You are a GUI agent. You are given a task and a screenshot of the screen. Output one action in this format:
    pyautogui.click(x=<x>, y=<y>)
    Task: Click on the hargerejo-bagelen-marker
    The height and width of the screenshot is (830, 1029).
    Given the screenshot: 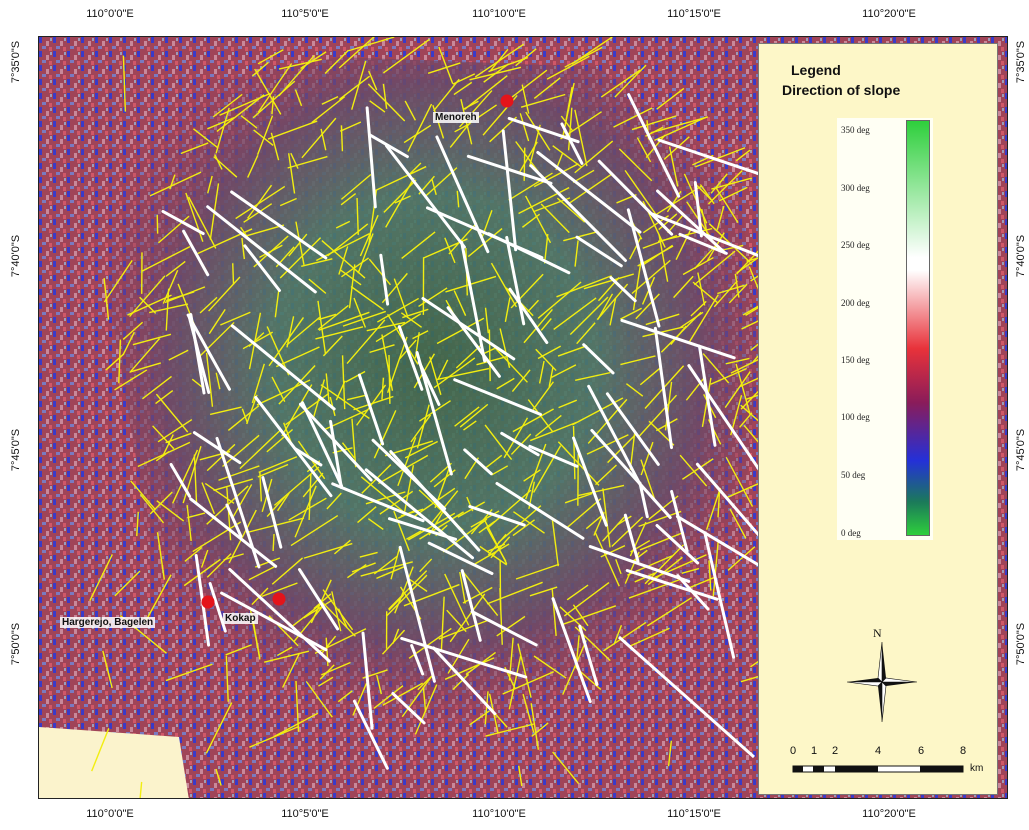 What is the action you would take?
    pyautogui.click(x=208, y=602)
    